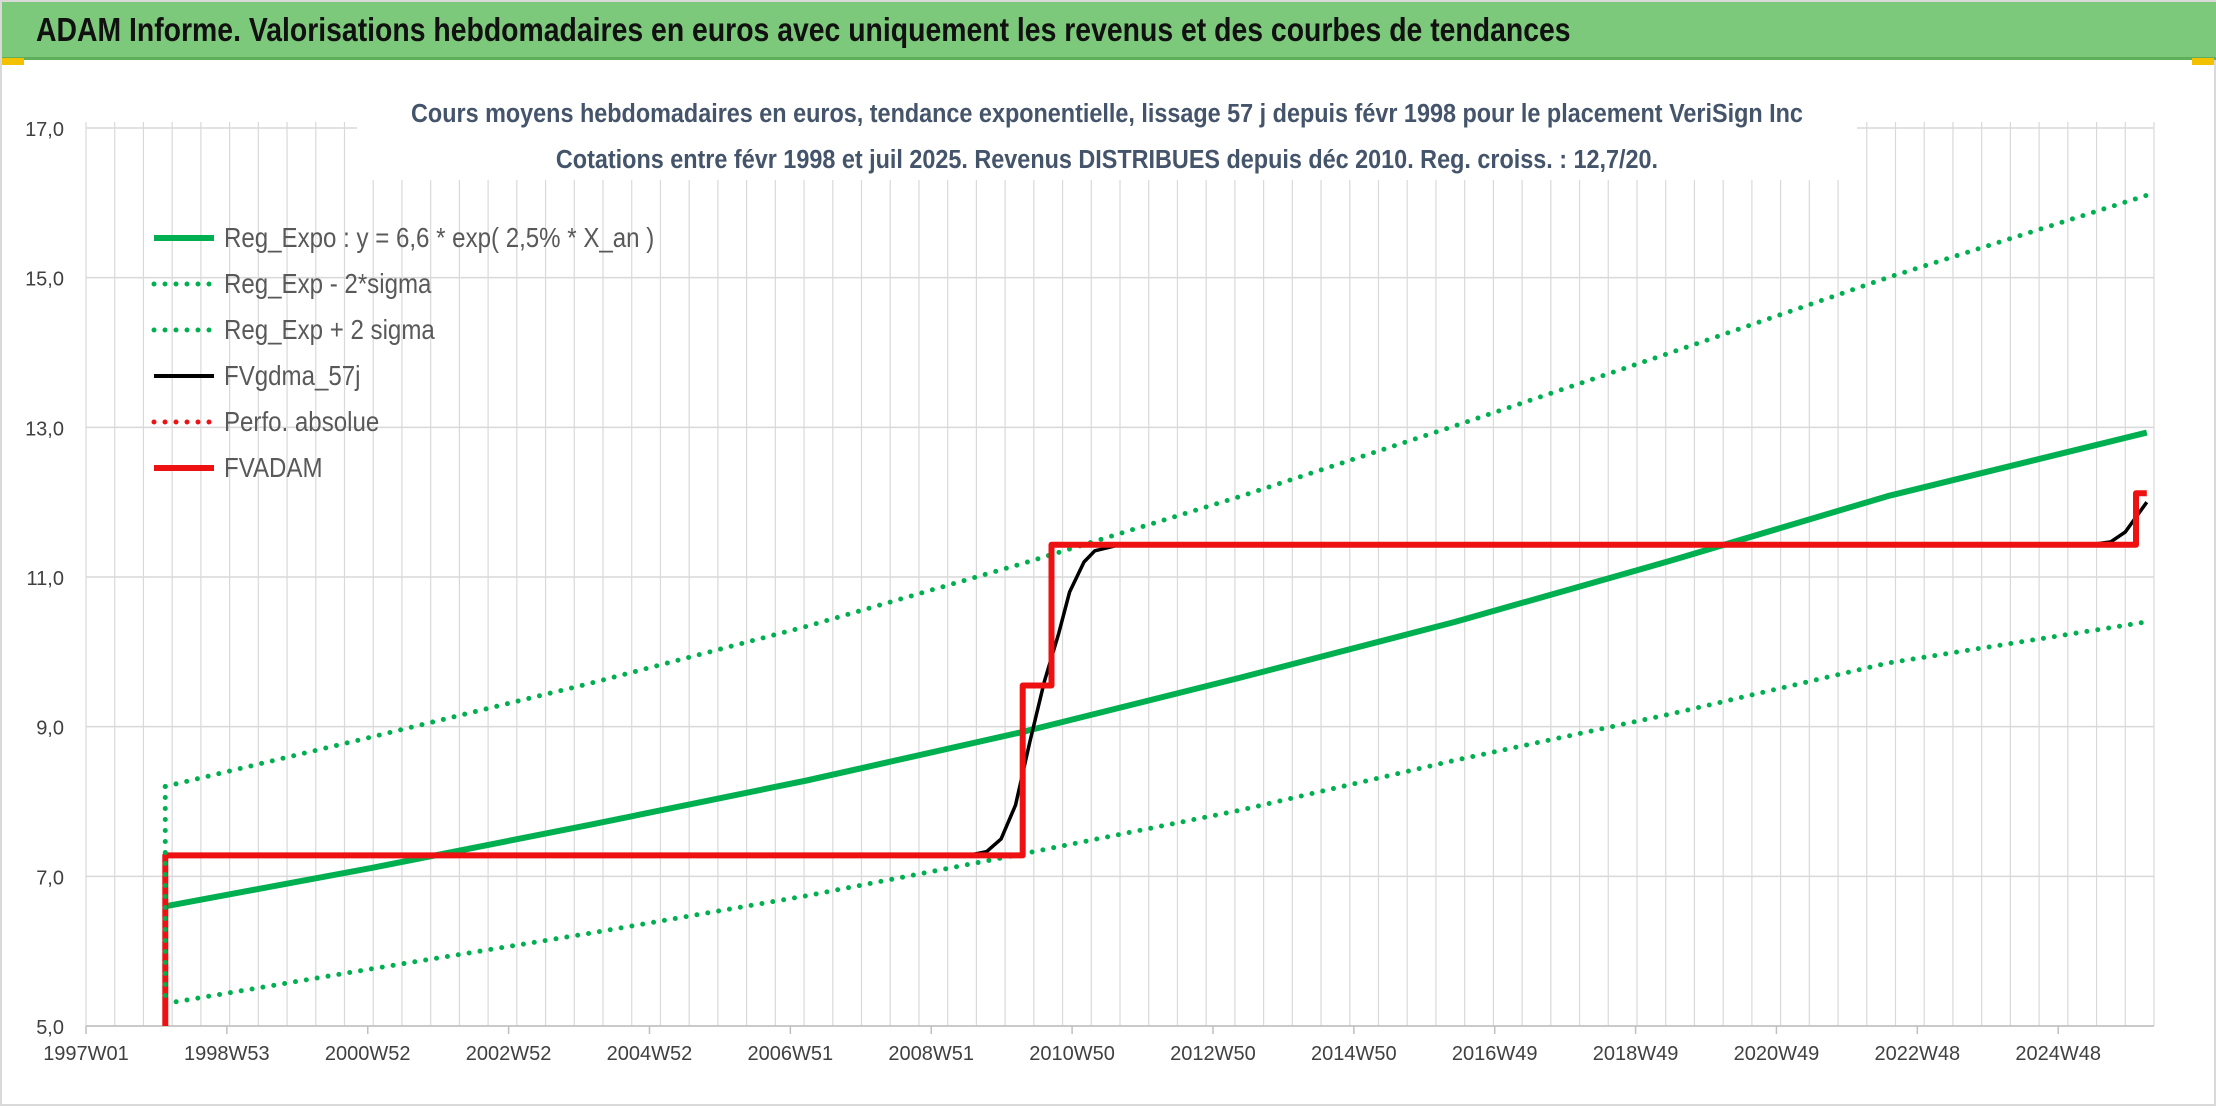  What do you see at coordinates (50, 878) in the screenshot?
I see `y-tick-label: 7,0` at bounding box center [50, 878].